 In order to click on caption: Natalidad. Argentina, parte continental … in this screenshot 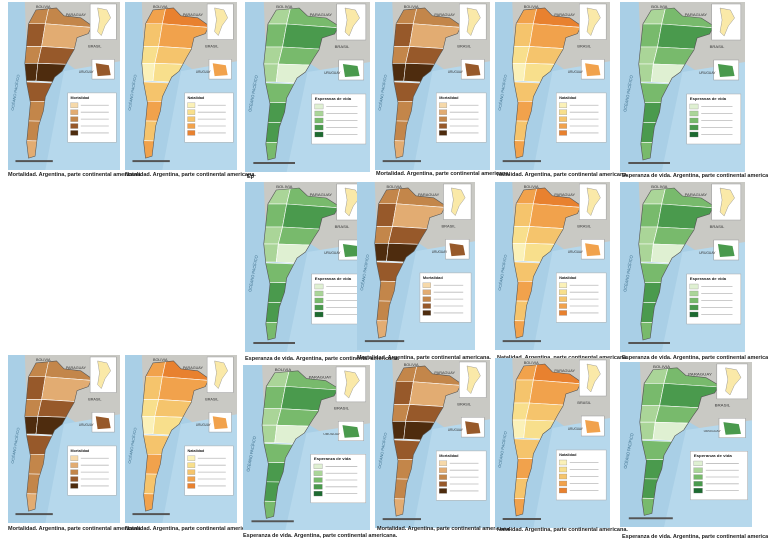, I will do `click(190, 175)`.